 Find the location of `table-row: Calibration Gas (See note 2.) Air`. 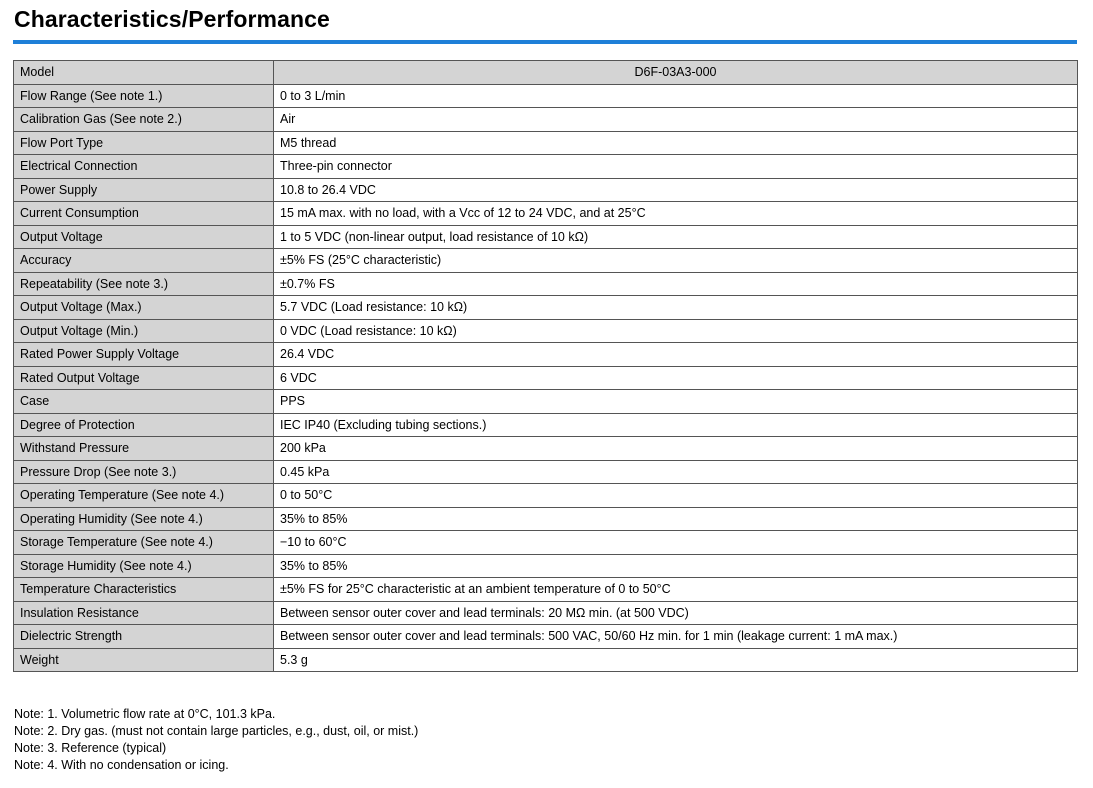

table-row: Calibration Gas (See note 2.) Air is located at coordinates (545, 119).